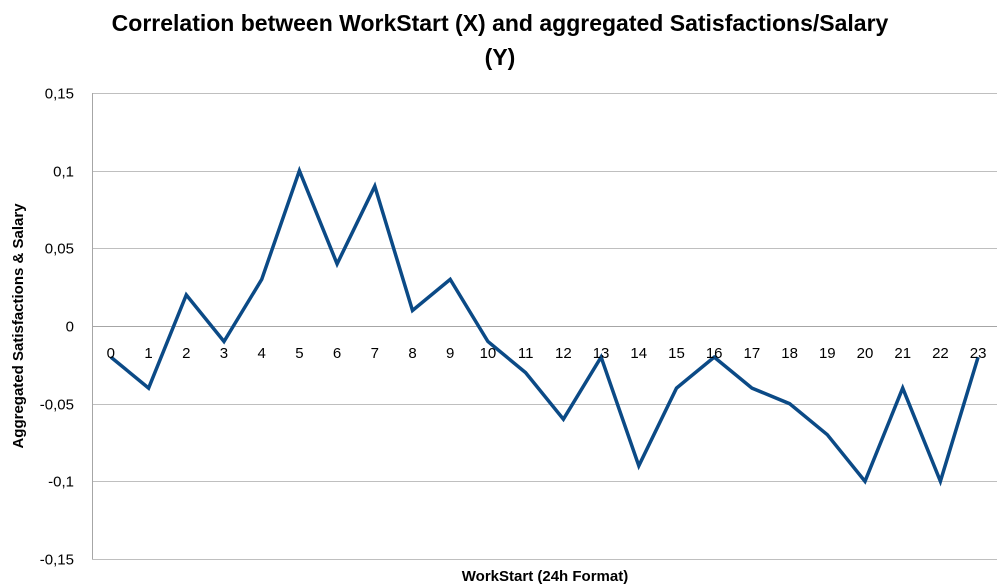  What do you see at coordinates (676, 353) in the screenshot?
I see `x-tick-label: 15` at bounding box center [676, 353].